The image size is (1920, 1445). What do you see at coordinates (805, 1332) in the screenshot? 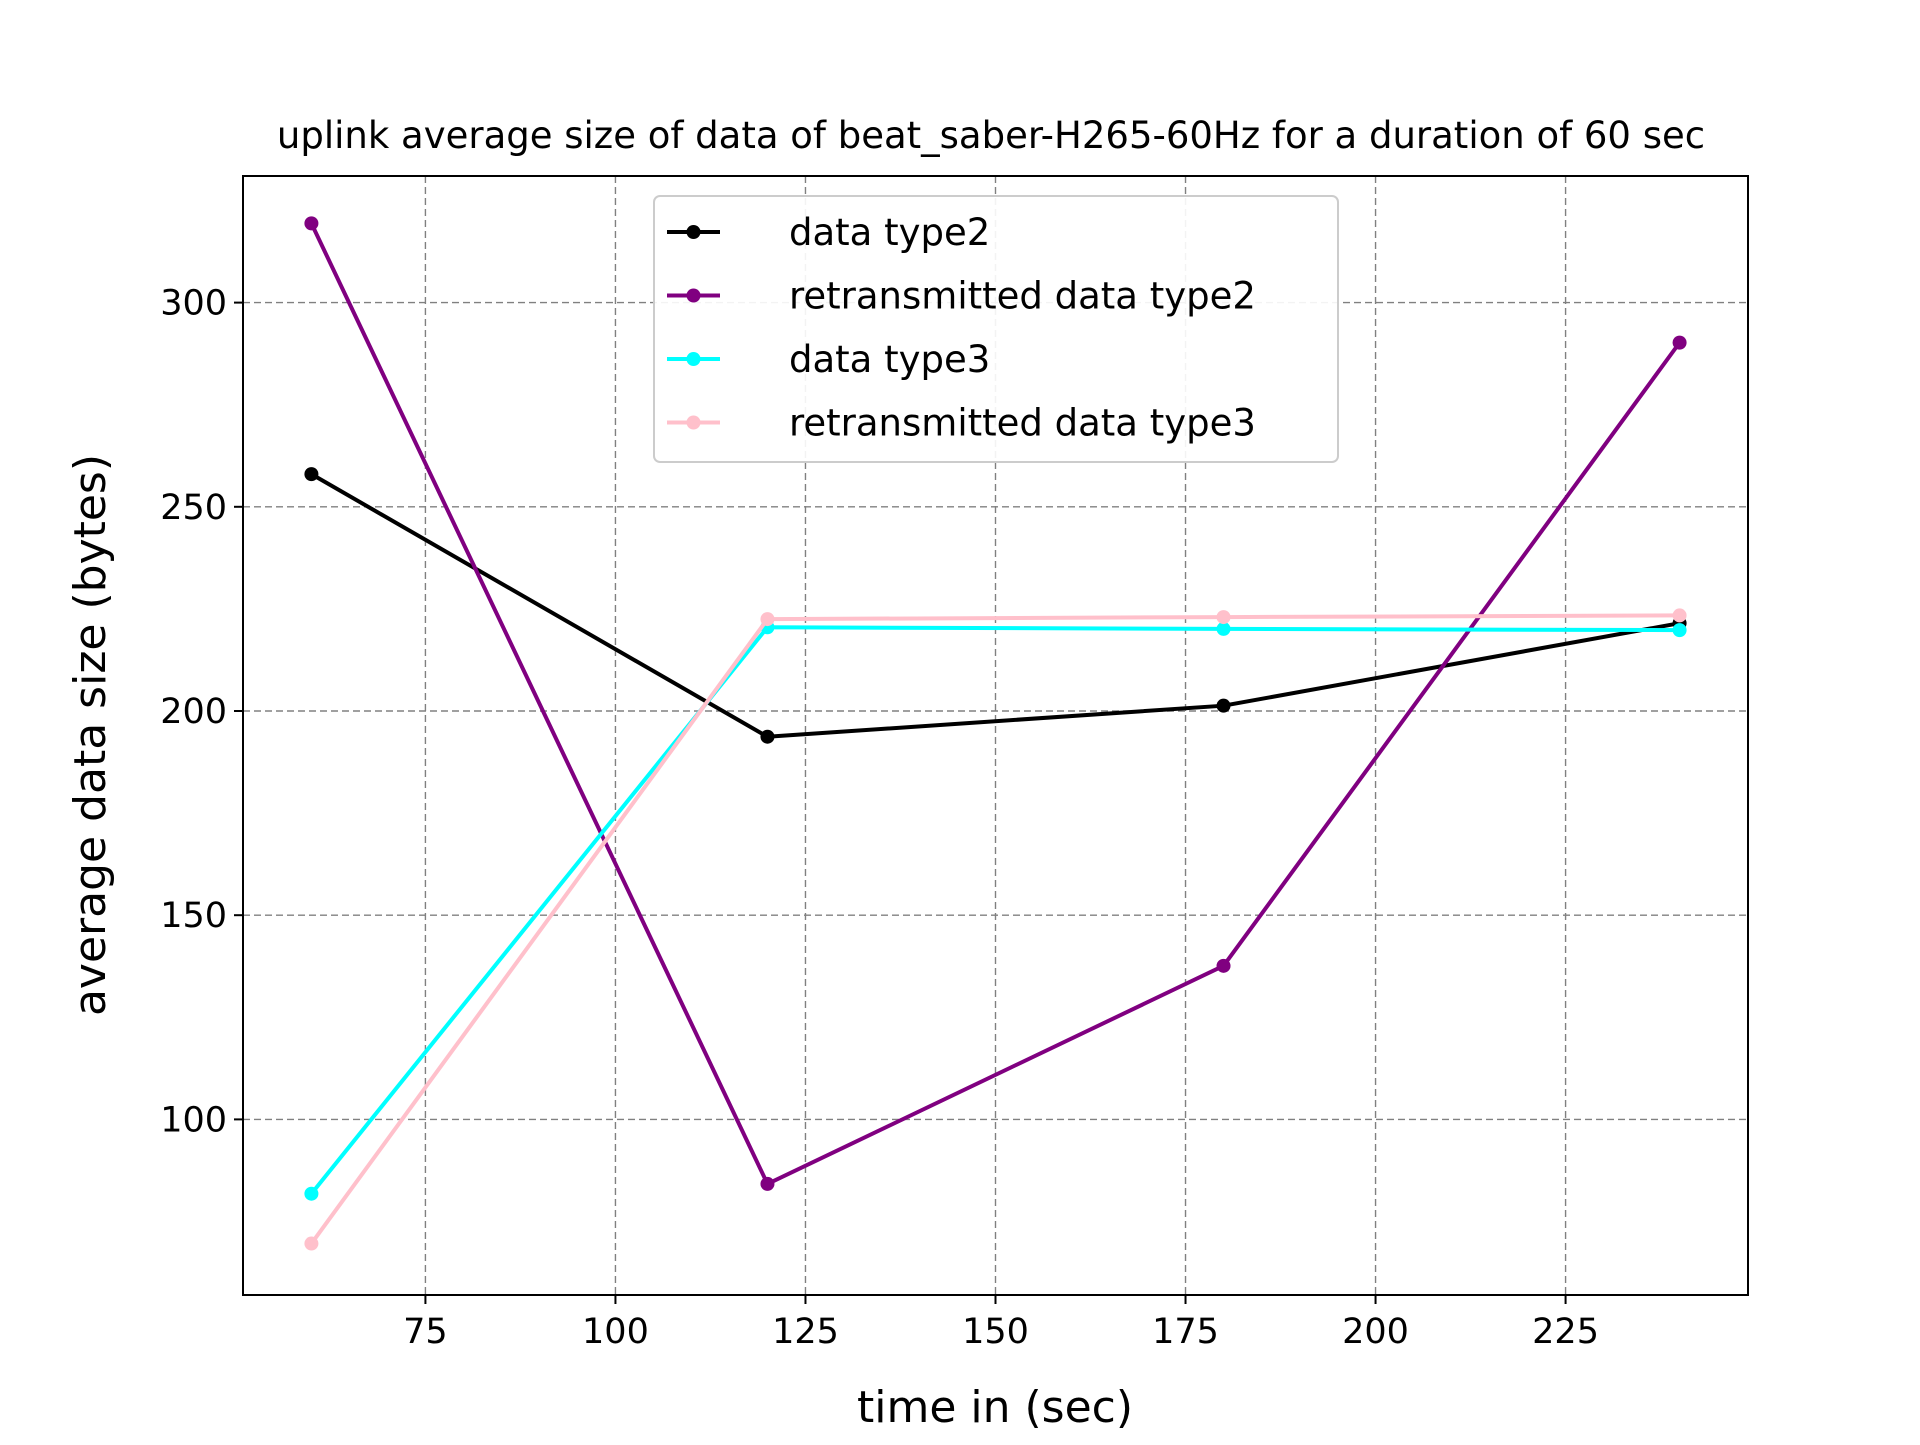
I see `x-tick-label: 125` at bounding box center [805, 1332].